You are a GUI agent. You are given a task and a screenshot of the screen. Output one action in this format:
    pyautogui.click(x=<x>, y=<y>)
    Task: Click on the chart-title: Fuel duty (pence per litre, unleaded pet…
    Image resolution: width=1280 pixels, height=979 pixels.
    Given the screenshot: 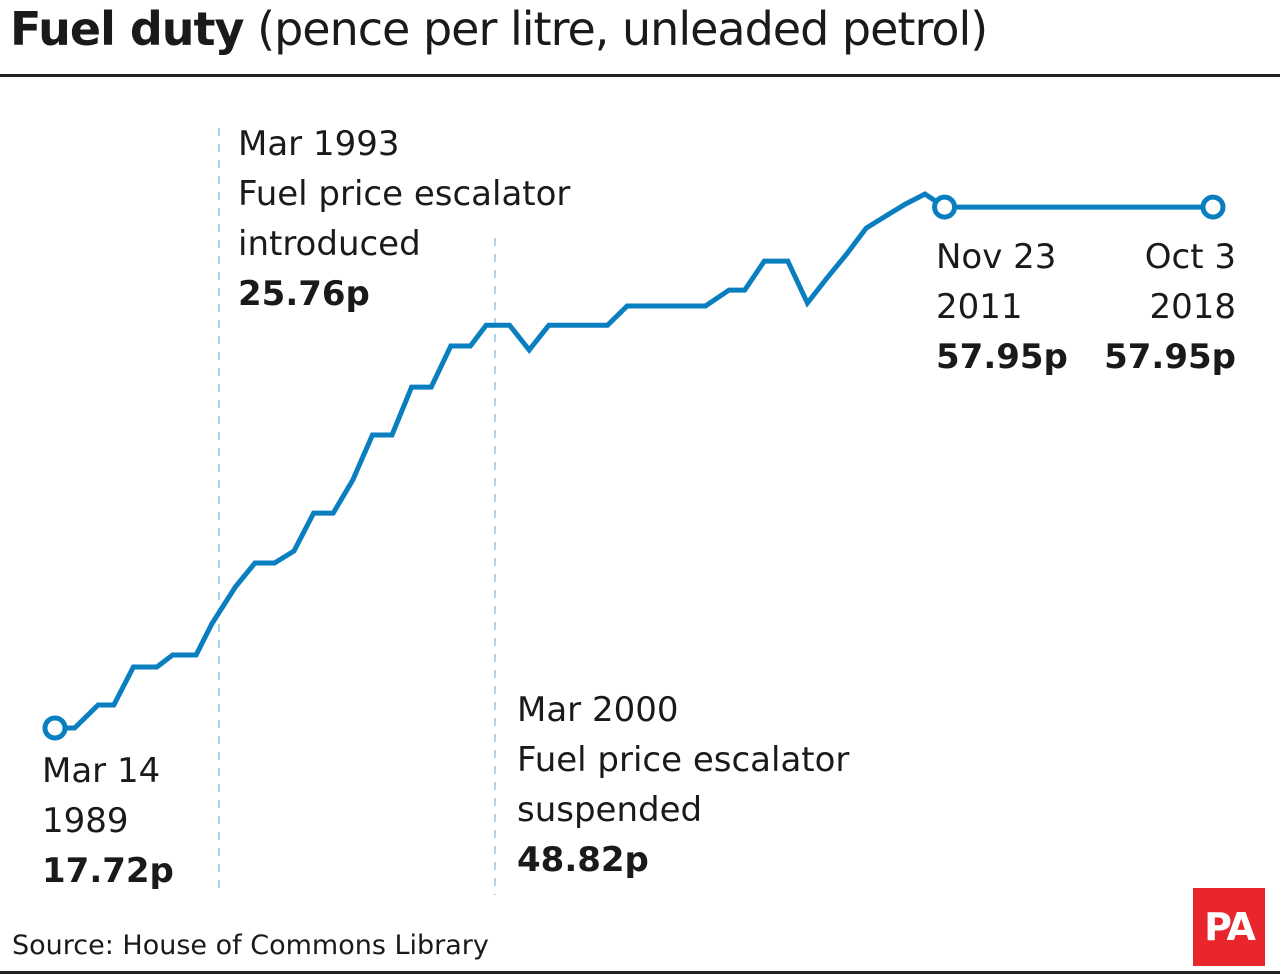 What is the action you would take?
    pyautogui.click(x=499, y=29)
    